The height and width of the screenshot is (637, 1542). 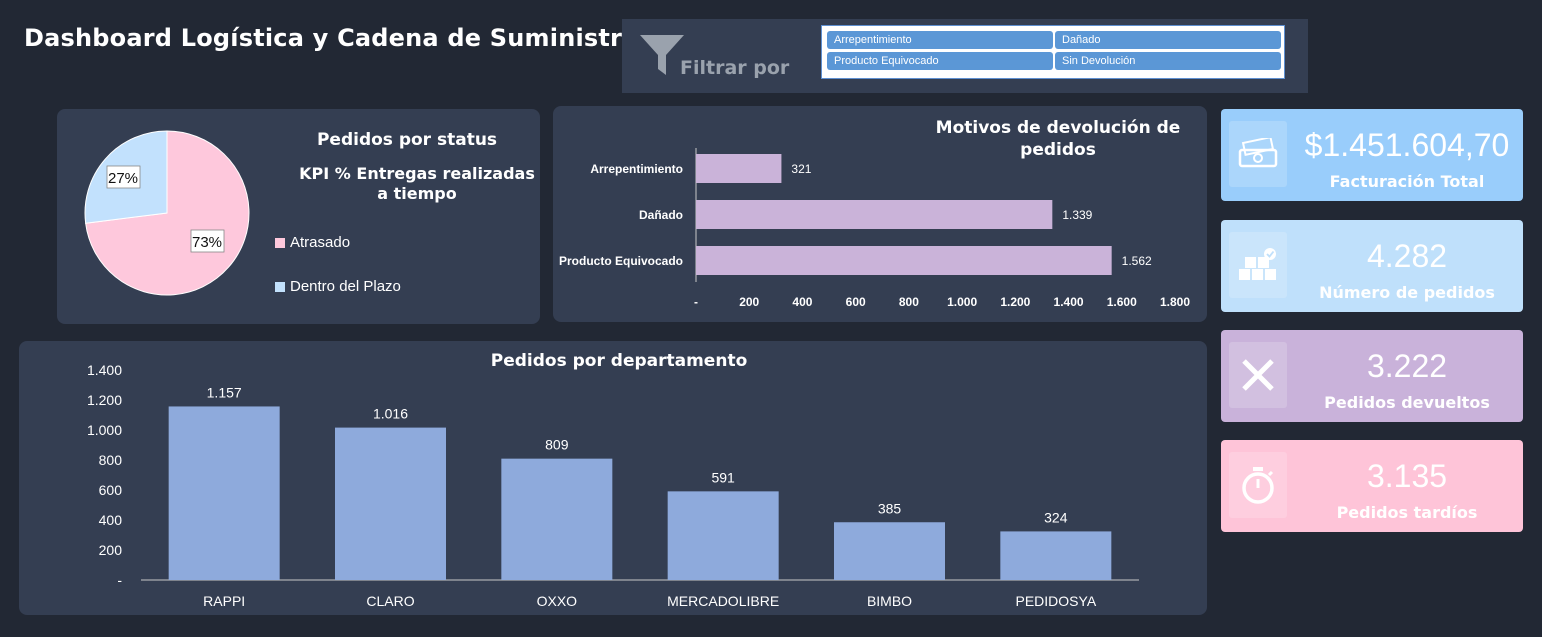 I want to click on status-card-title: Pedidos por status, so click(x=407, y=140).